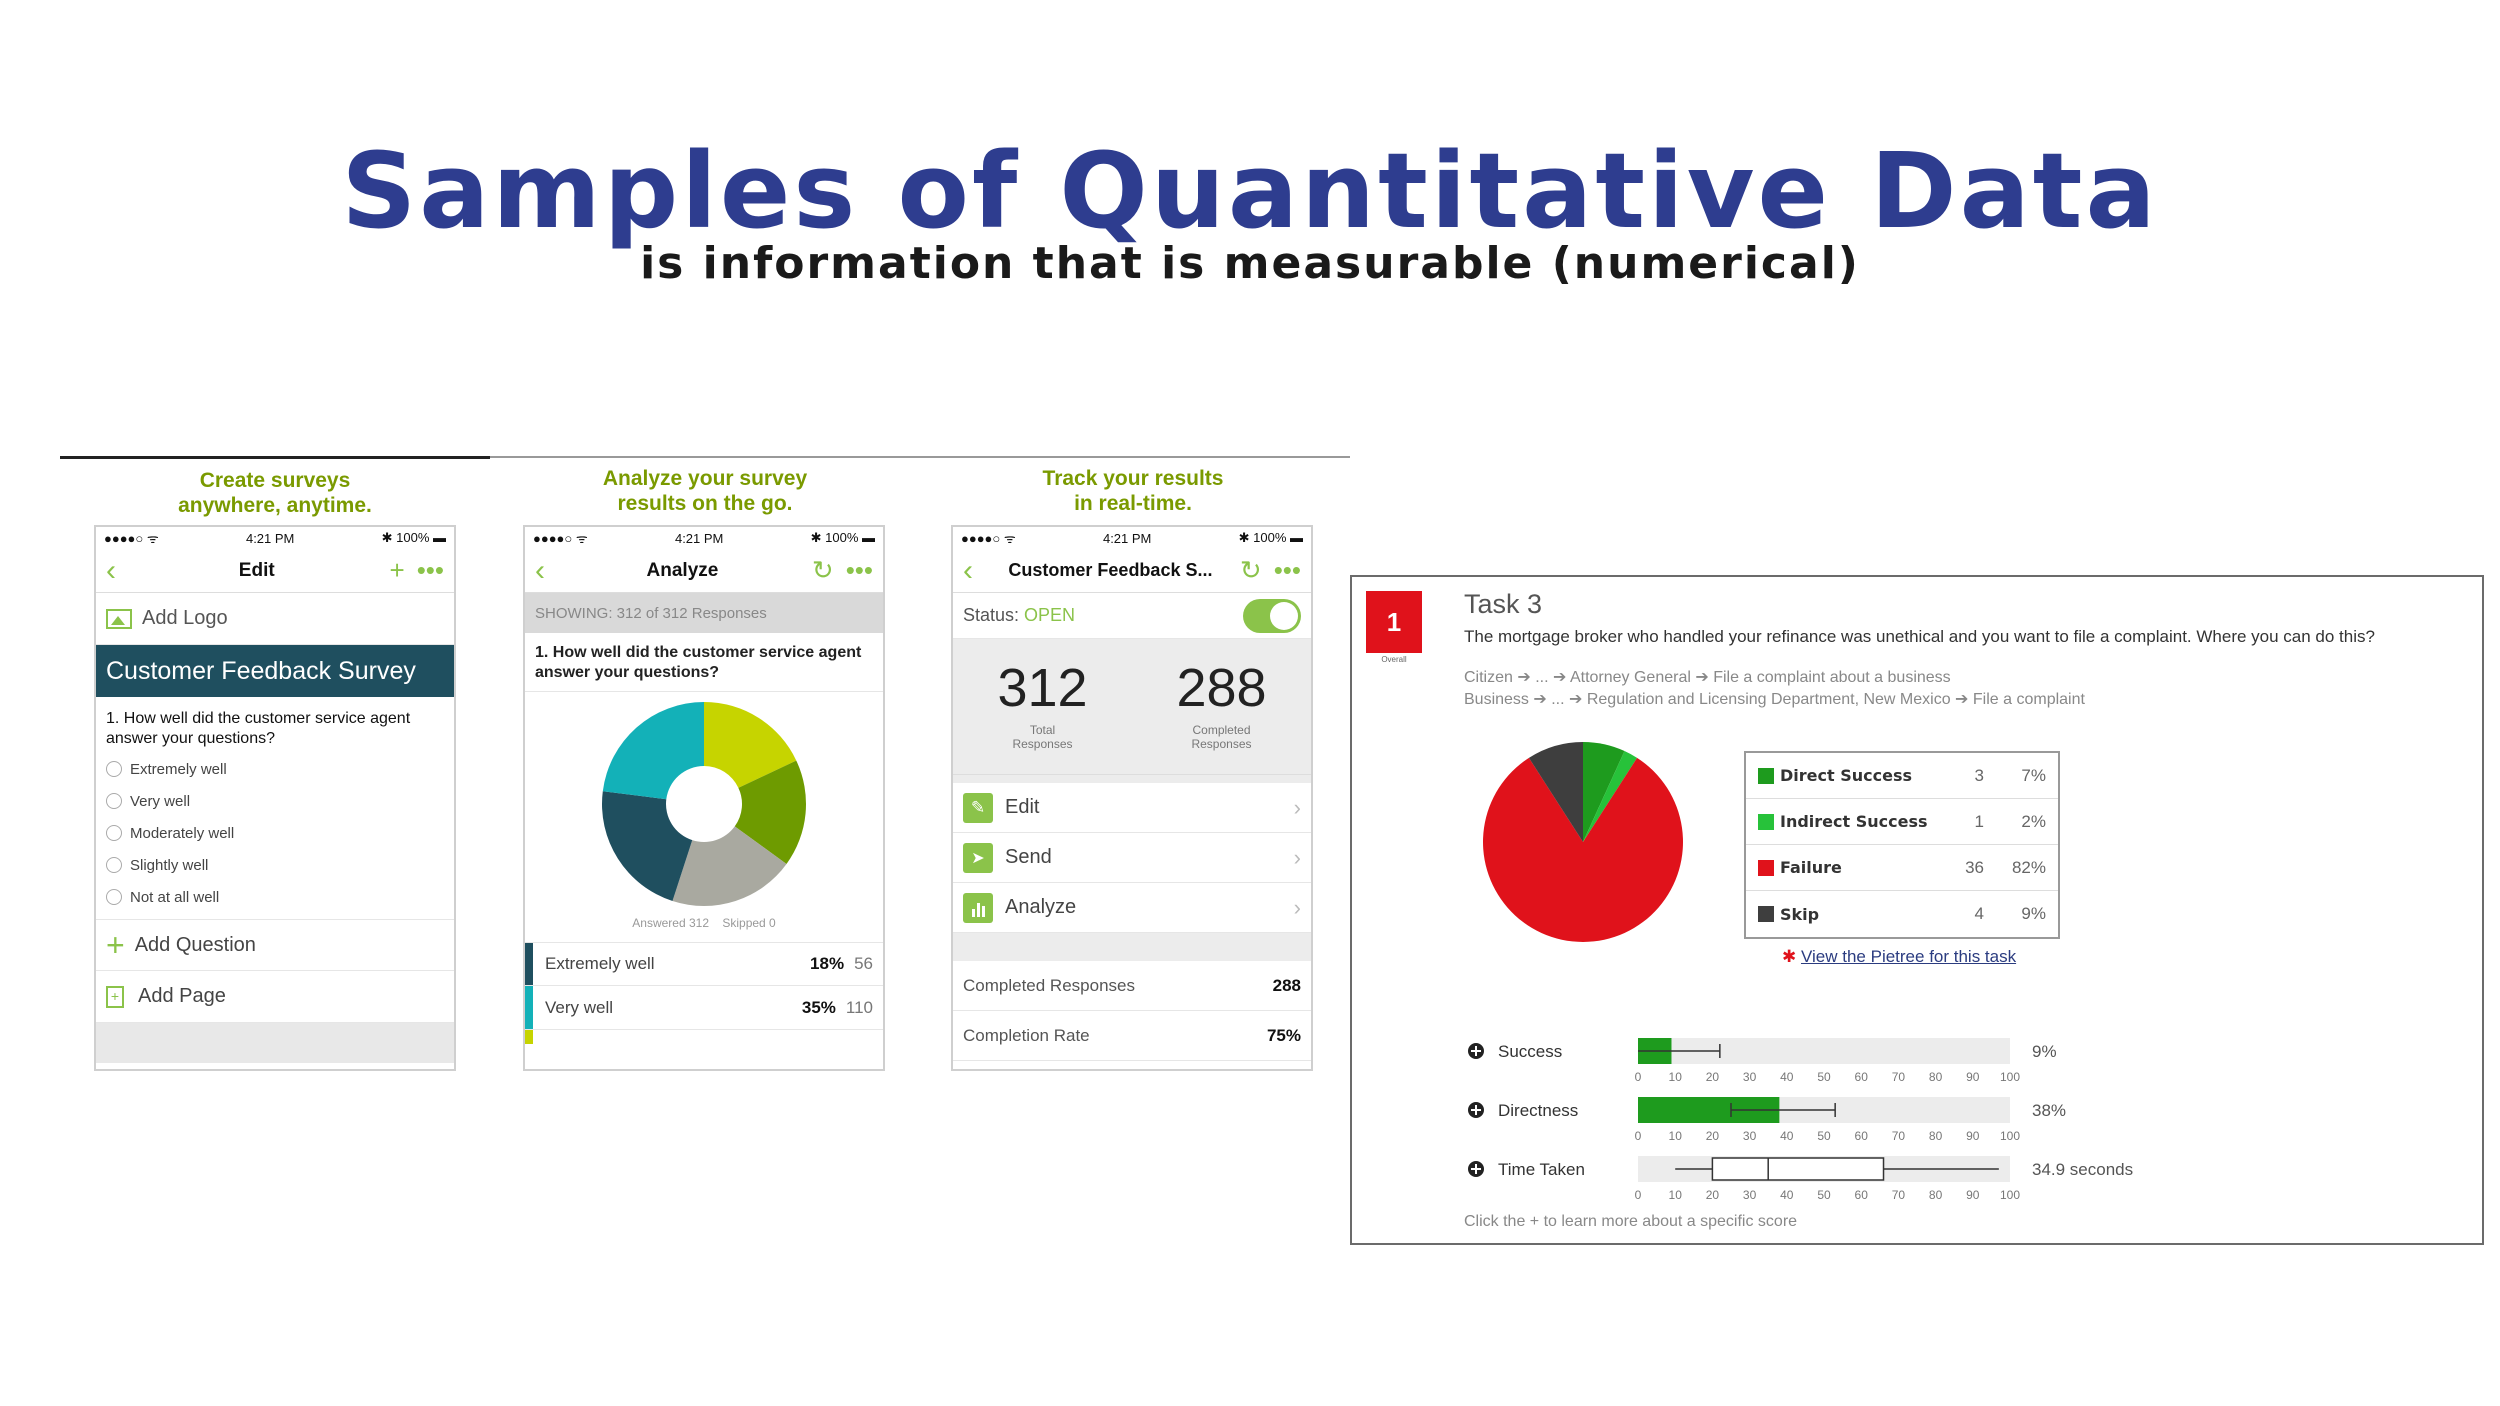 The width and height of the screenshot is (2500, 1406). What do you see at coordinates (1132, 858) in the screenshot?
I see `send-action: ➤ Send ›` at bounding box center [1132, 858].